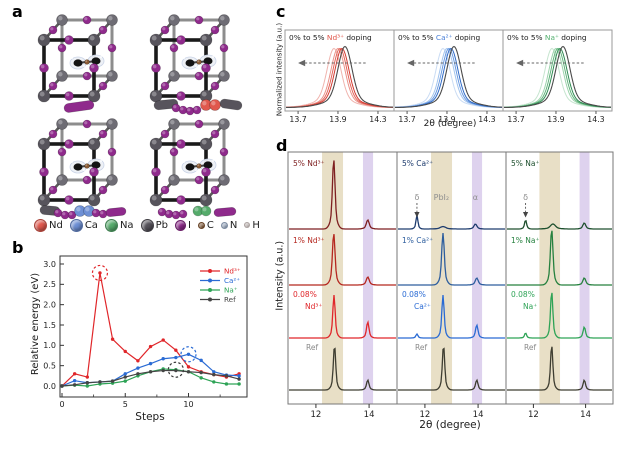 This screenshot has height=464, width=640. What do you see at coordinates (17, 11) in the screenshot?
I see `panel-a-label: a` at bounding box center [17, 11].